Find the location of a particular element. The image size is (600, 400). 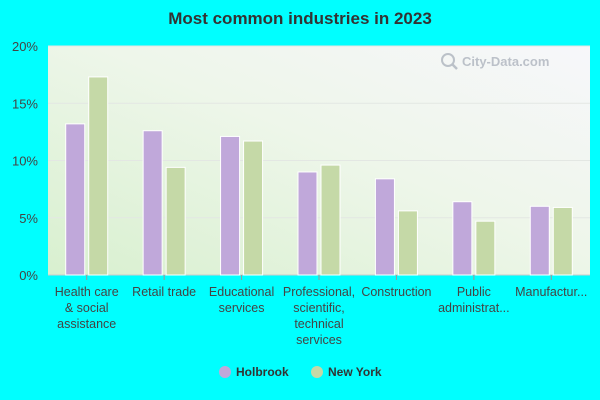

x-tick-label: Professional, is located at coordinates (319, 292).